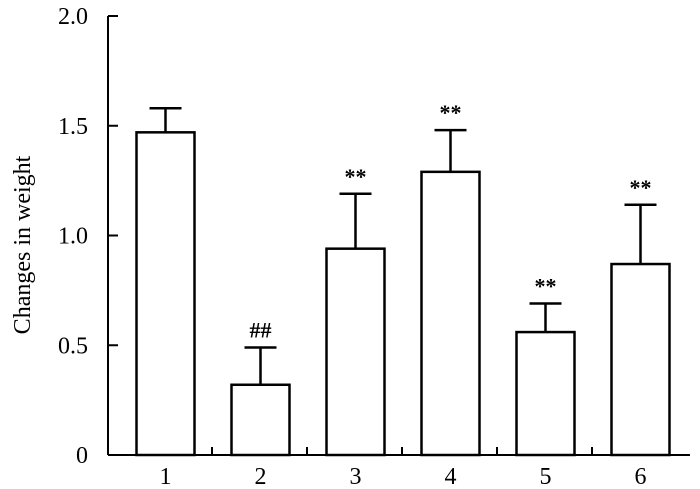  Describe the element at coordinates (451, 476) in the screenshot. I see `x-tick-label: 4` at that location.